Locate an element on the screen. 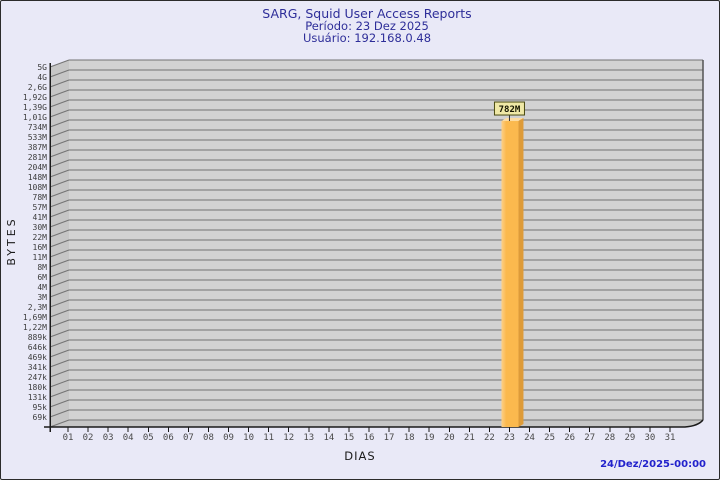 Image resolution: width=720 pixels, height=480 pixels. y-tick-label: 180k is located at coordinates (37, 387).